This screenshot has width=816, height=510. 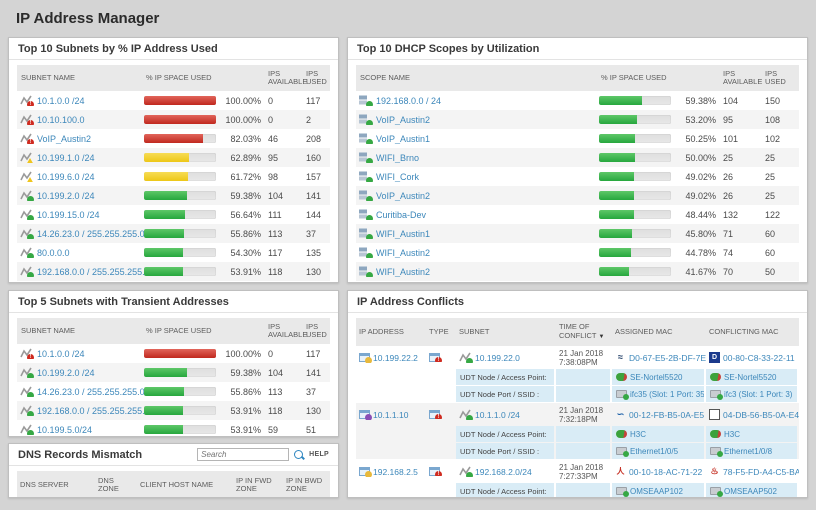 What do you see at coordinates (759, 357) in the screenshot?
I see `conflicting-mac-link: 00-80-C8-33-22-11` at bounding box center [759, 357].